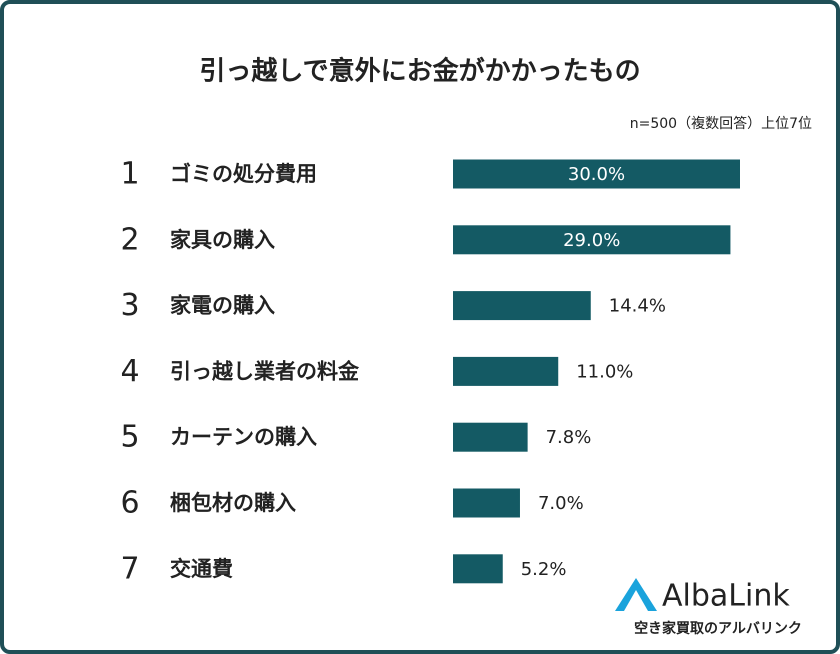  I want to click on value-label: 14.4%, so click(637, 306).